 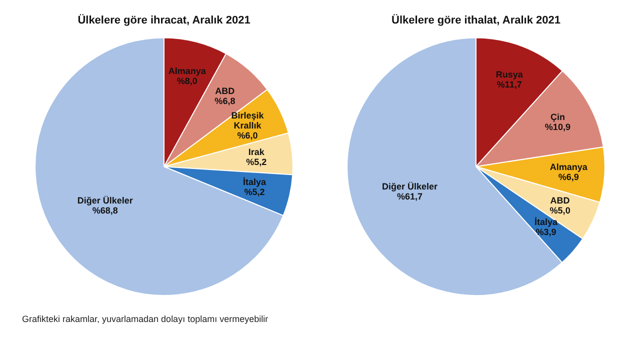 What do you see at coordinates (164, 20) in the screenshot?
I see `chart-title: Ülkelere göre ihracat, Aralık 2021` at bounding box center [164, 20].